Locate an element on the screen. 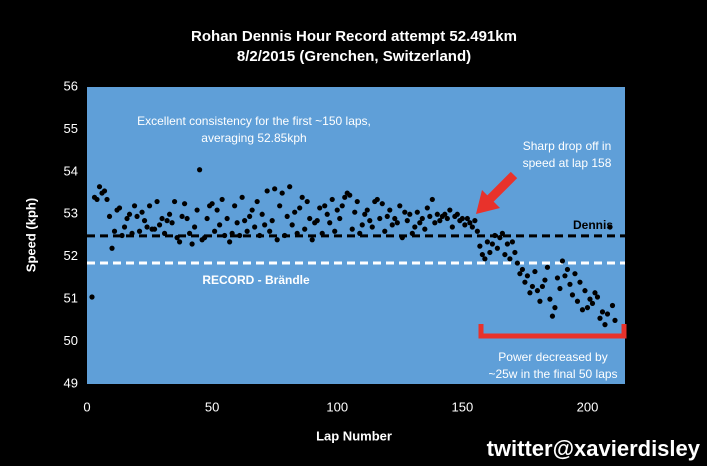 The image size is (707, 466). annotation: ~25w in the final 50 laps is located at coordinates (552, 374).